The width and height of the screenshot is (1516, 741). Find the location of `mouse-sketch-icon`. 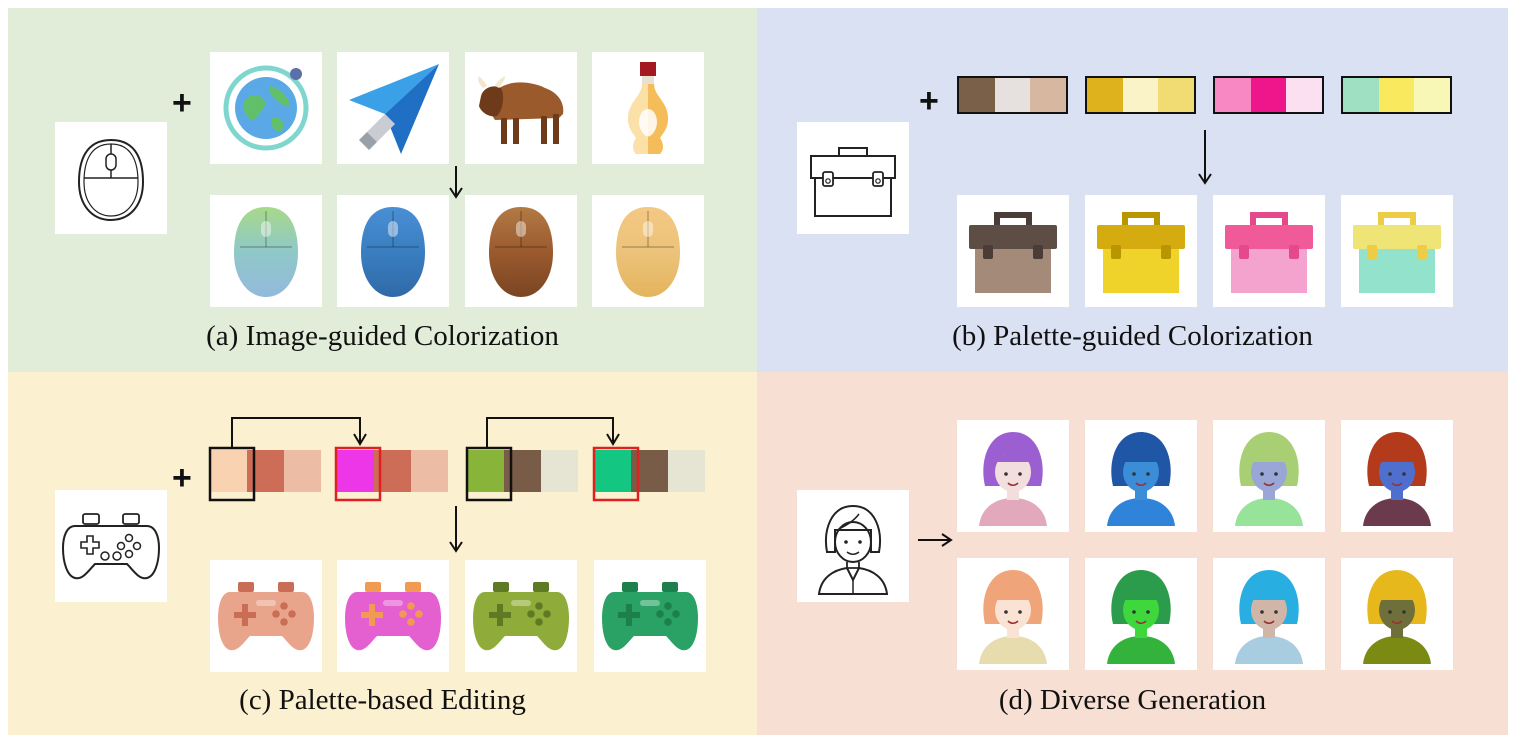

mouse-sketch-icon is located at coordinates (111, 178).